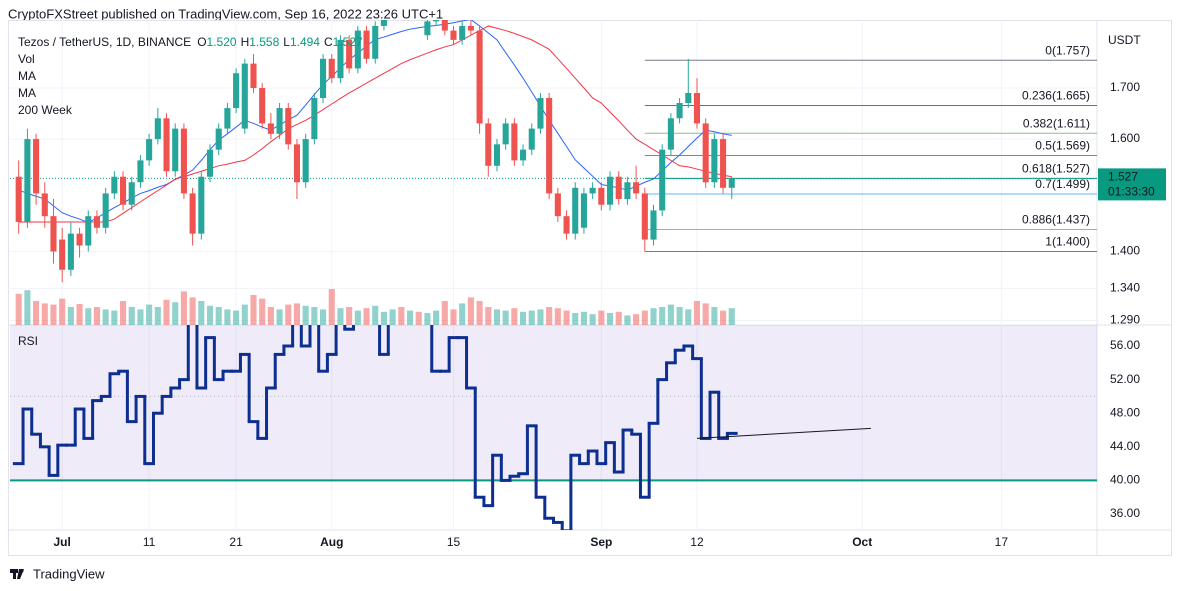 The height and width of the screenshot is (591, 1182). I want to click on currency: USDT, so click(1124, 40).